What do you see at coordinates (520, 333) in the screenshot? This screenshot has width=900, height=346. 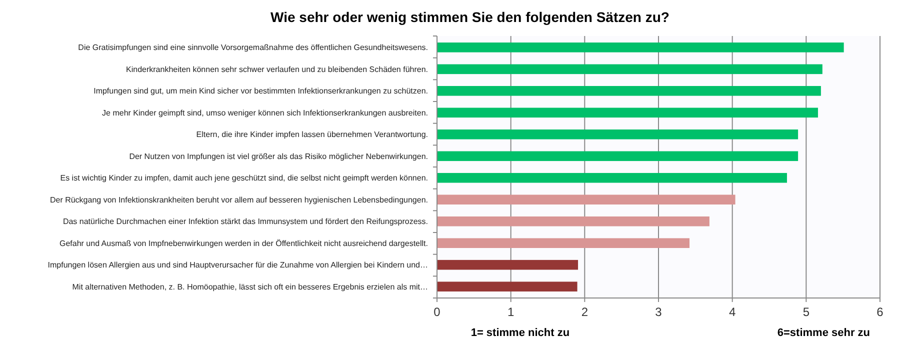 I see `text: 1= stimme nicht zu` at bounding box center [520, 333].